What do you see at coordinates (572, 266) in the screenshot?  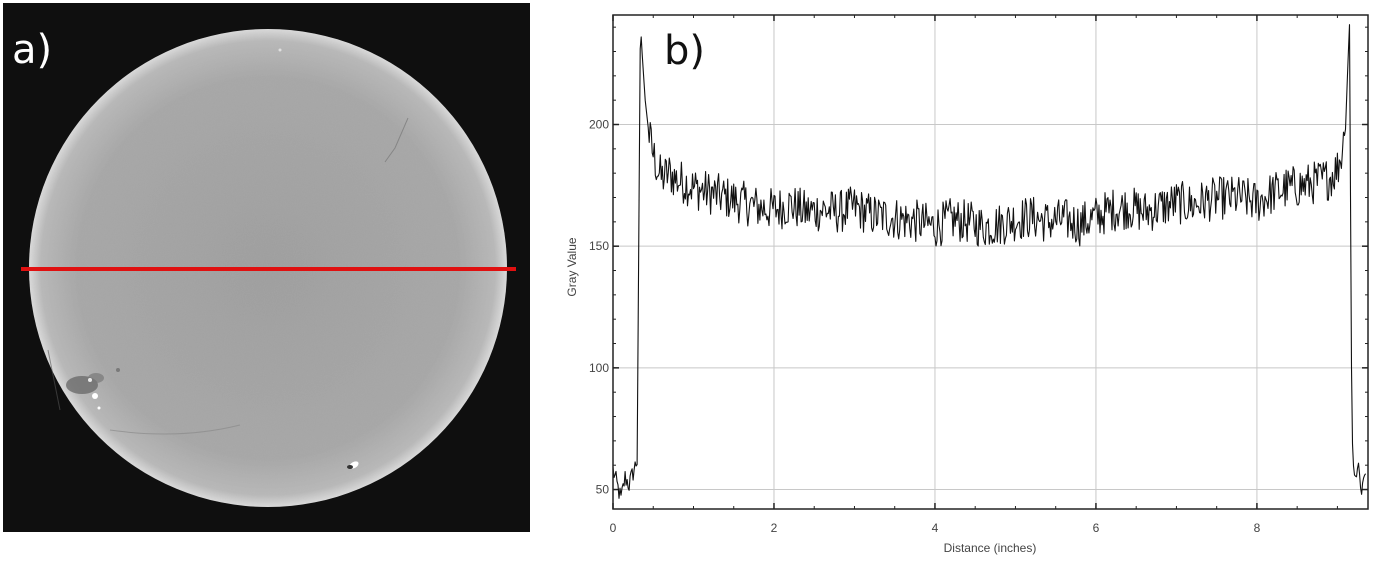 I see `y-axis-title: Gray Value` at bounding box center [572, 266].